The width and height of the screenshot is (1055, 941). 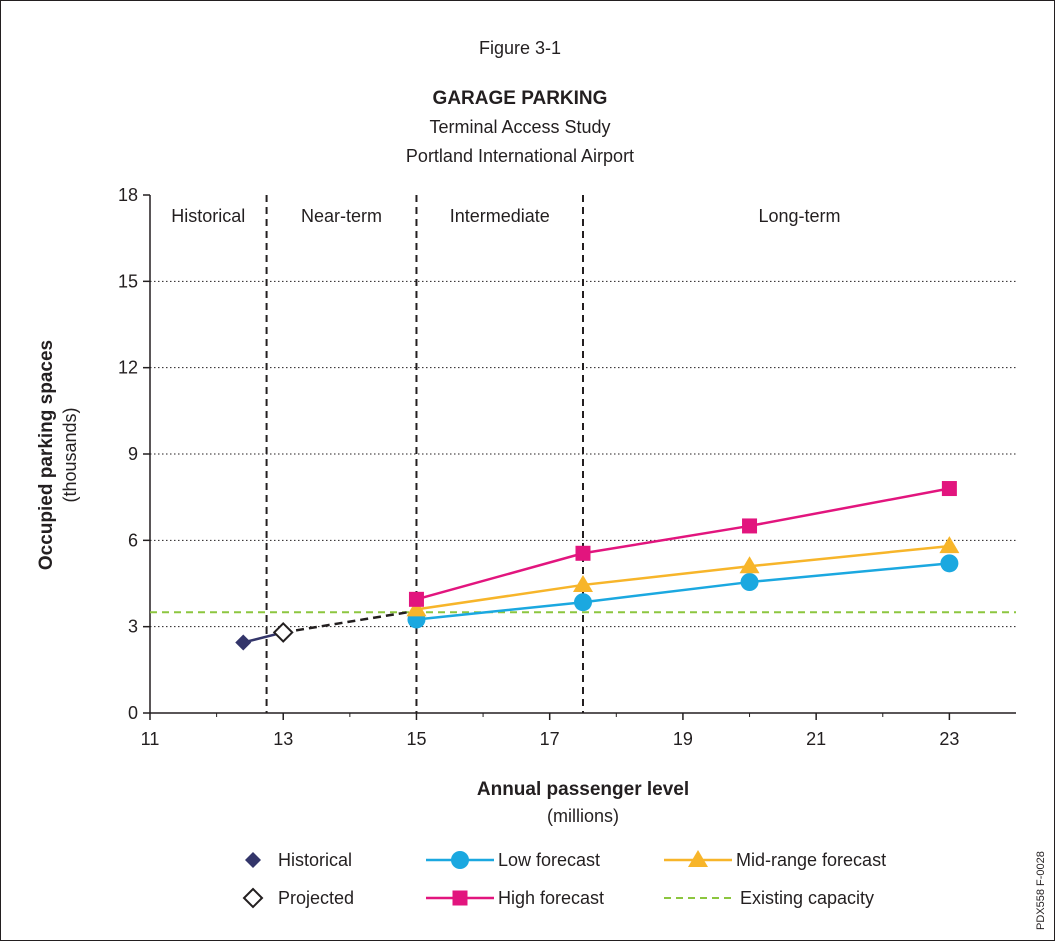 I want to click on figure-code: PDX558 F-0028, so click(x=1041, y=890).